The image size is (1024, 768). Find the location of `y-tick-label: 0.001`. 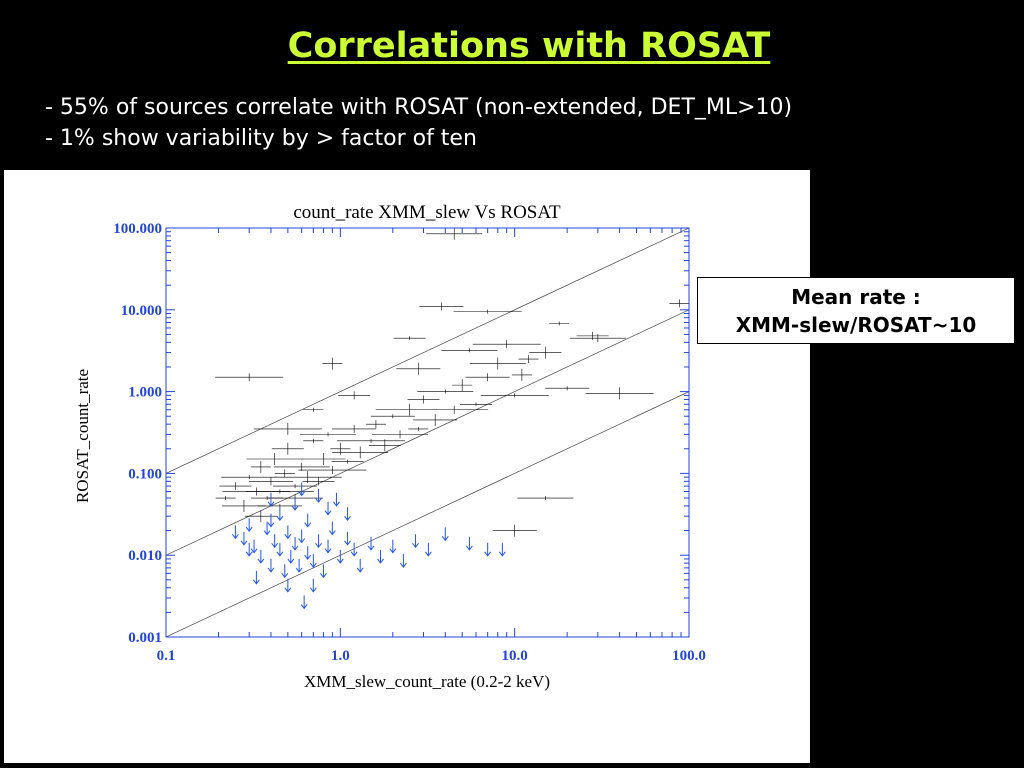

y-tick-label: 0.001 is located at coordinates (145, 638).